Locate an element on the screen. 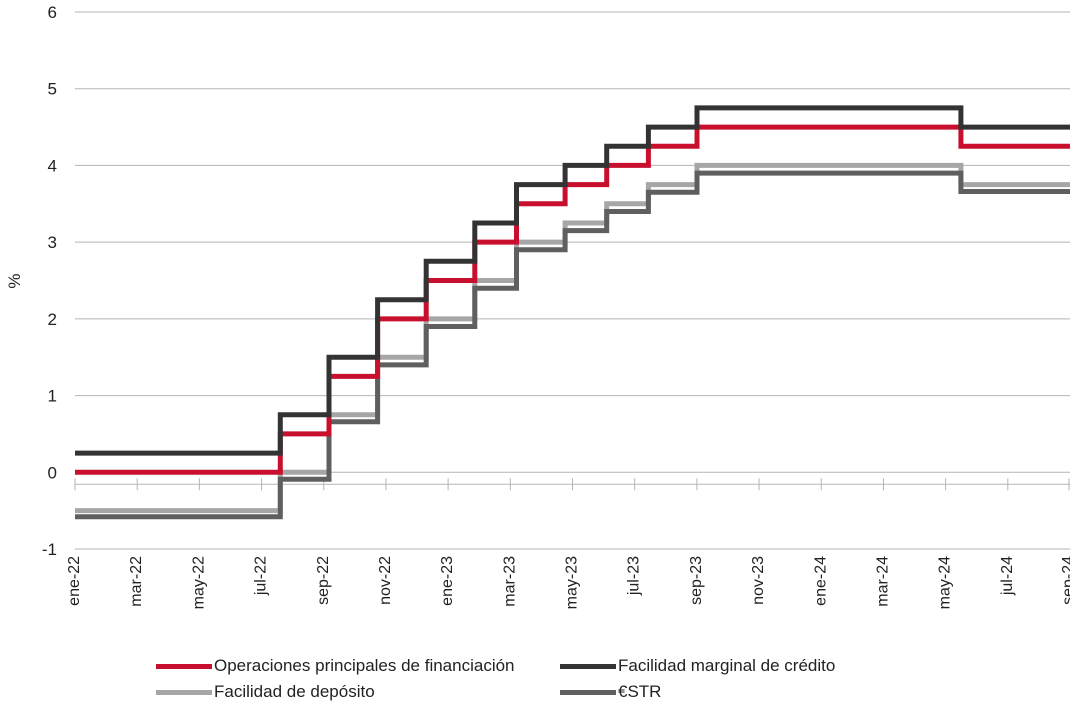 This screenshot has height=706, width=1070. legend-item-operaciones: Operaciones principales de financiación is located at coordinates (335, 666).